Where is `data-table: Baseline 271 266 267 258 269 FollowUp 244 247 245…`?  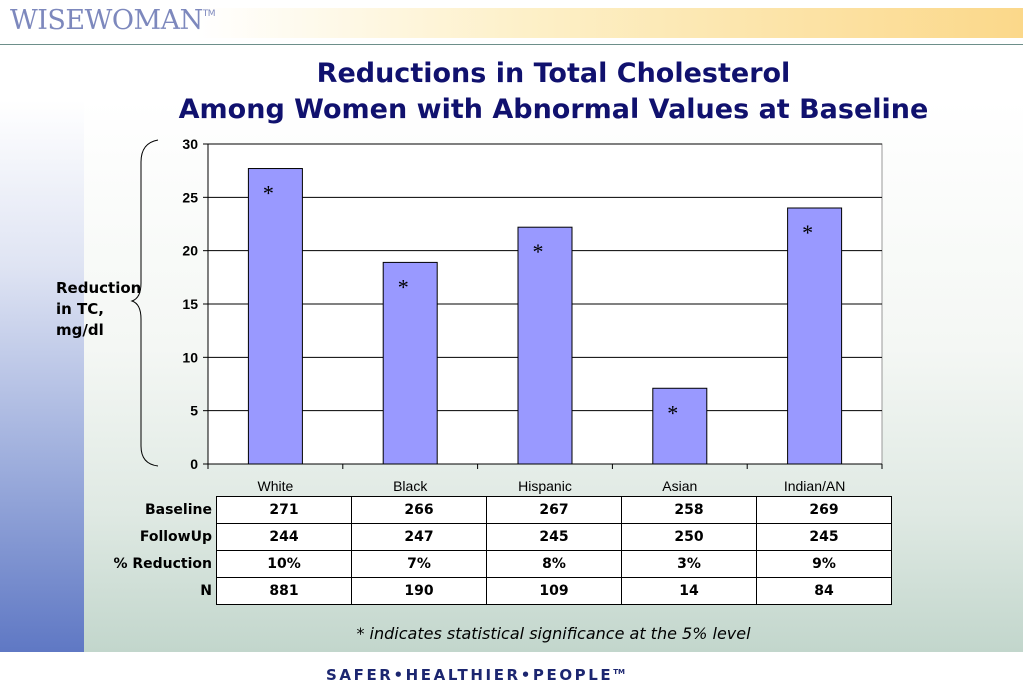
data-table: Baseline 271 266 267 258 269 FollowUp 244 247 245… is located at coordinates (488, 550).